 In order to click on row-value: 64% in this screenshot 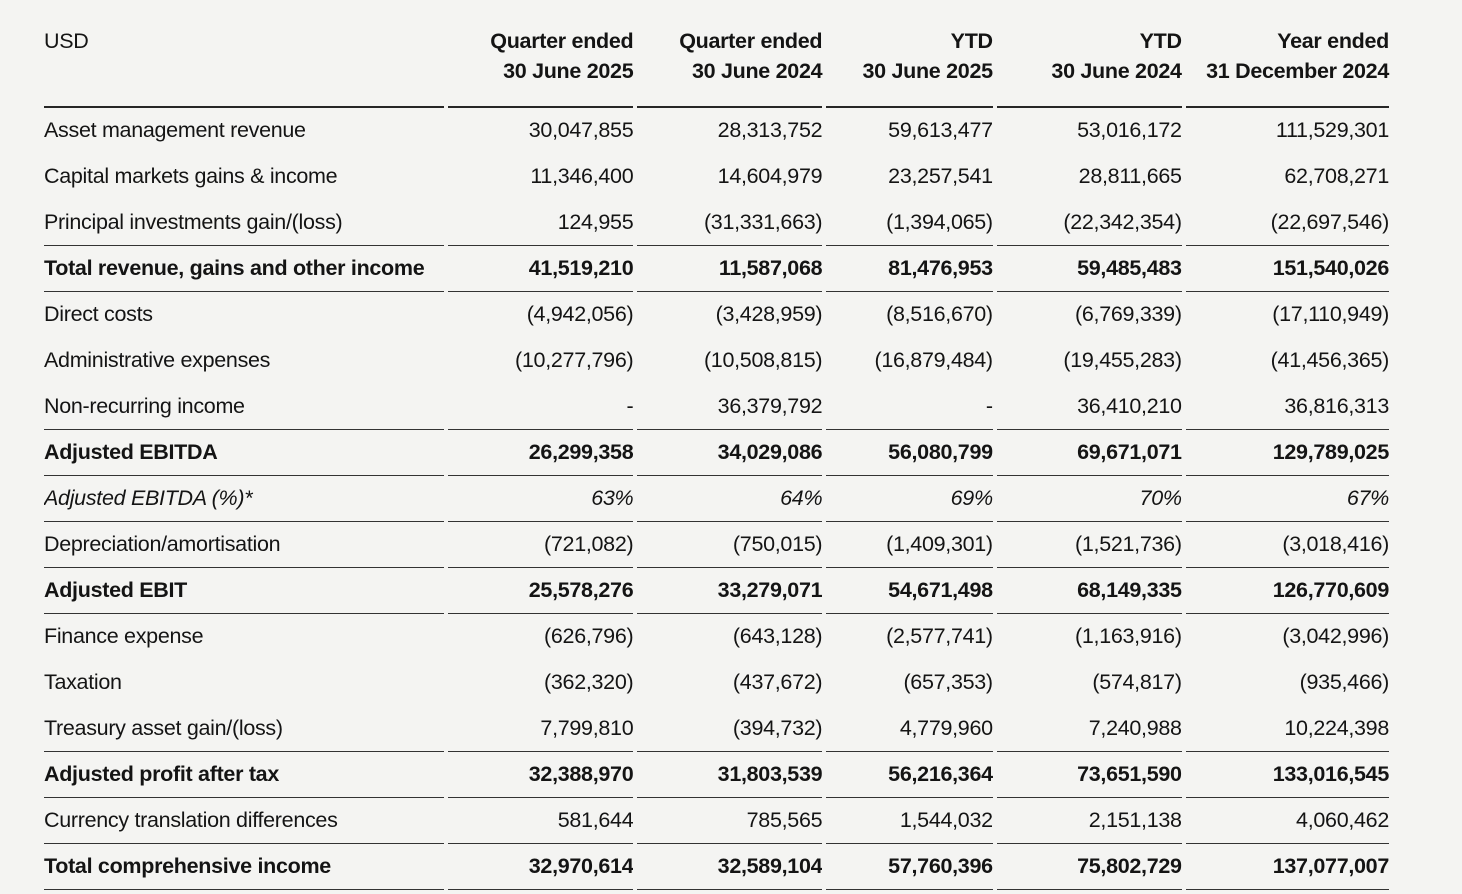, I will do `click(730, 499)`.